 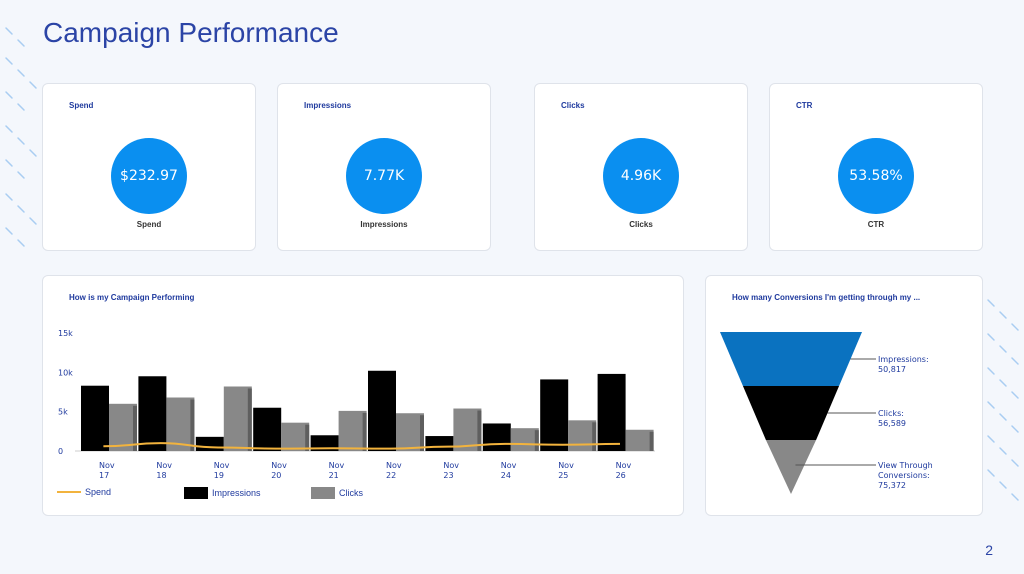 I want to click on funnel-stage-label: Conversions:, so click(x=904, y=475).